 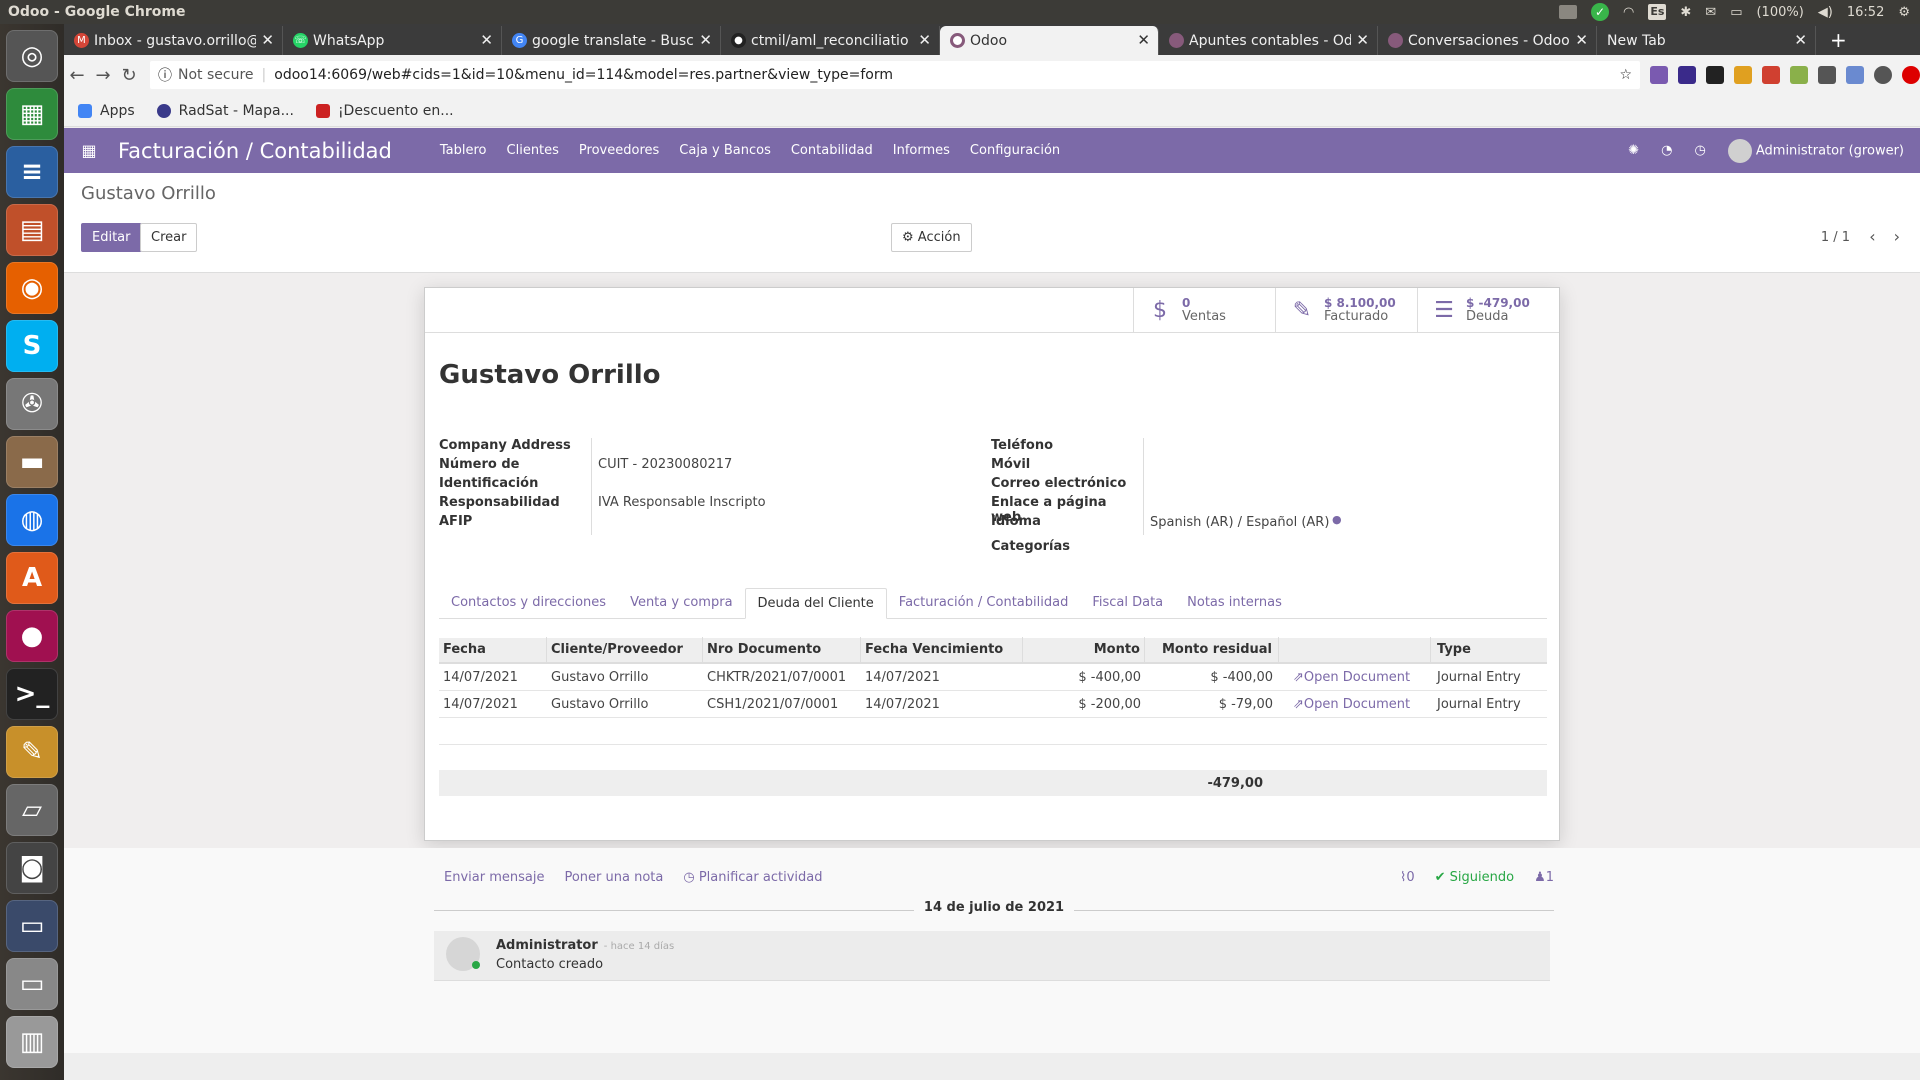 What do you see at coordinates (169, 237) in the screenshot?
I see `create-button: Crear` at bounding box center [169, 237].